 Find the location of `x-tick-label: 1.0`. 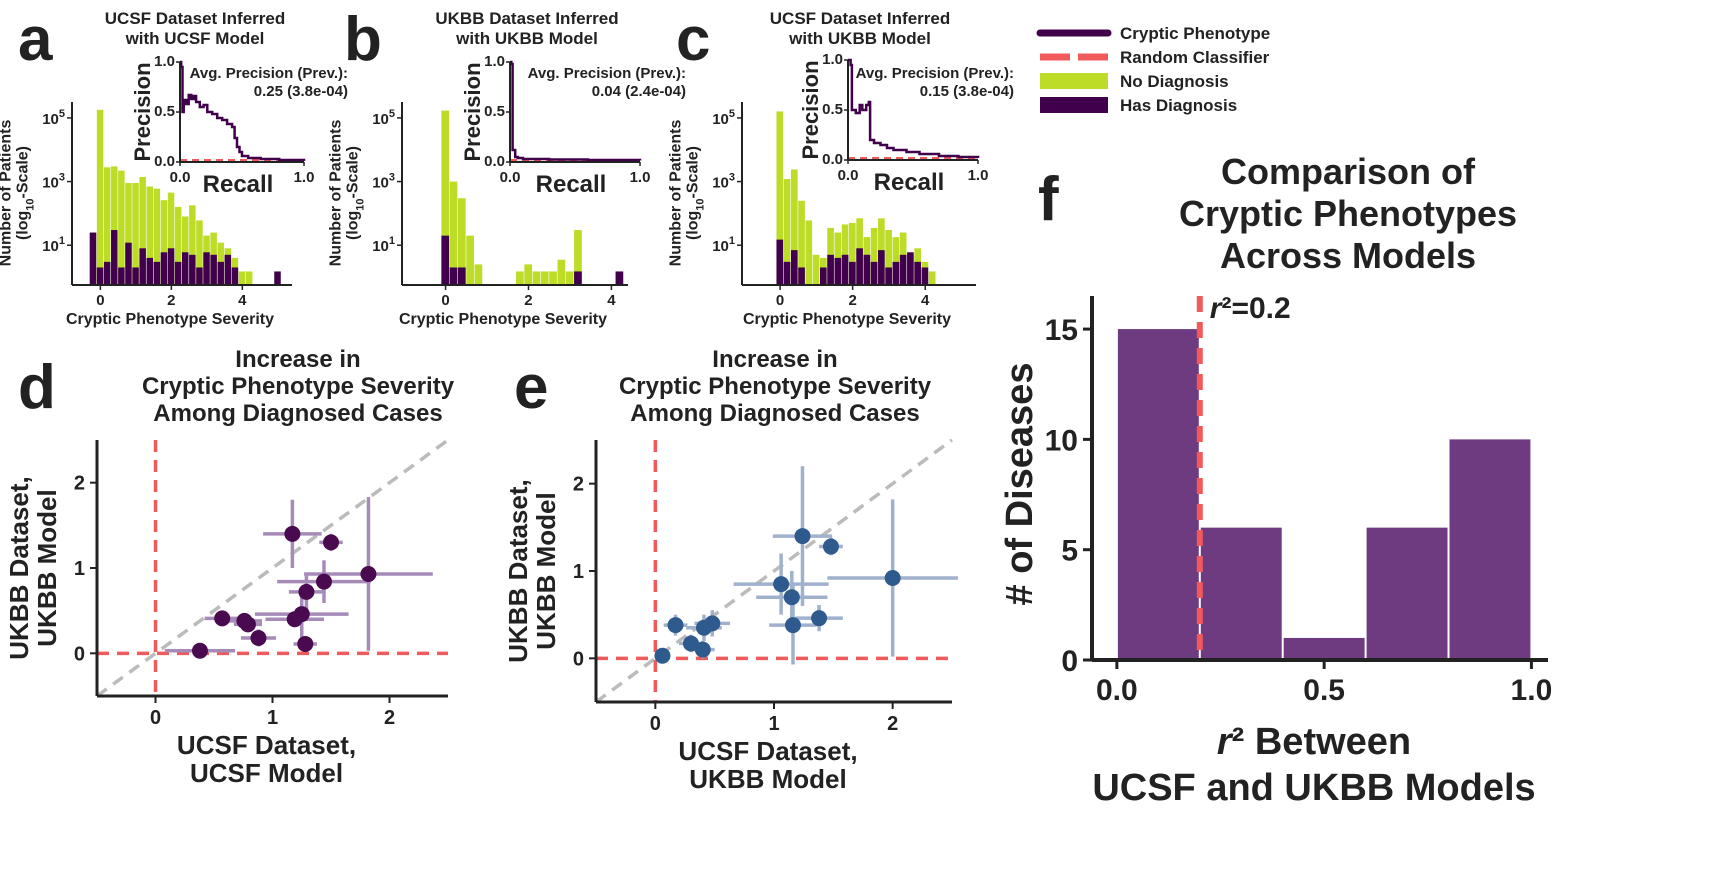

x-tick-label: 1.0 is located at coordinates (1532, 690).